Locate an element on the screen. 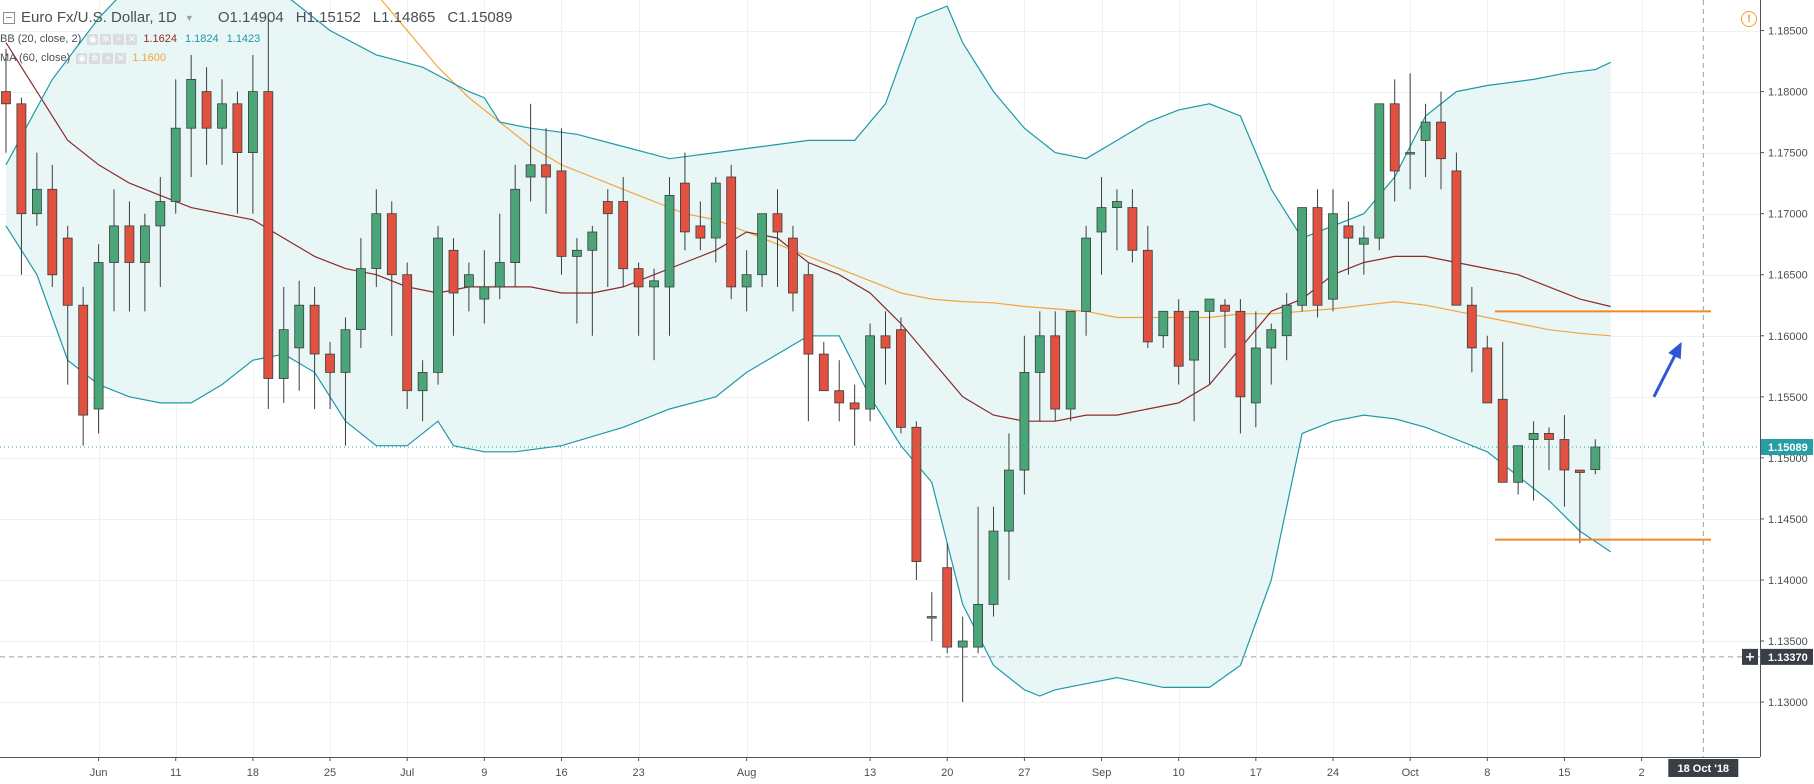 The width and height of the screenshot is (1814, 784). y-tick-label: 1.17000 is located at coordinates (1788, 215).